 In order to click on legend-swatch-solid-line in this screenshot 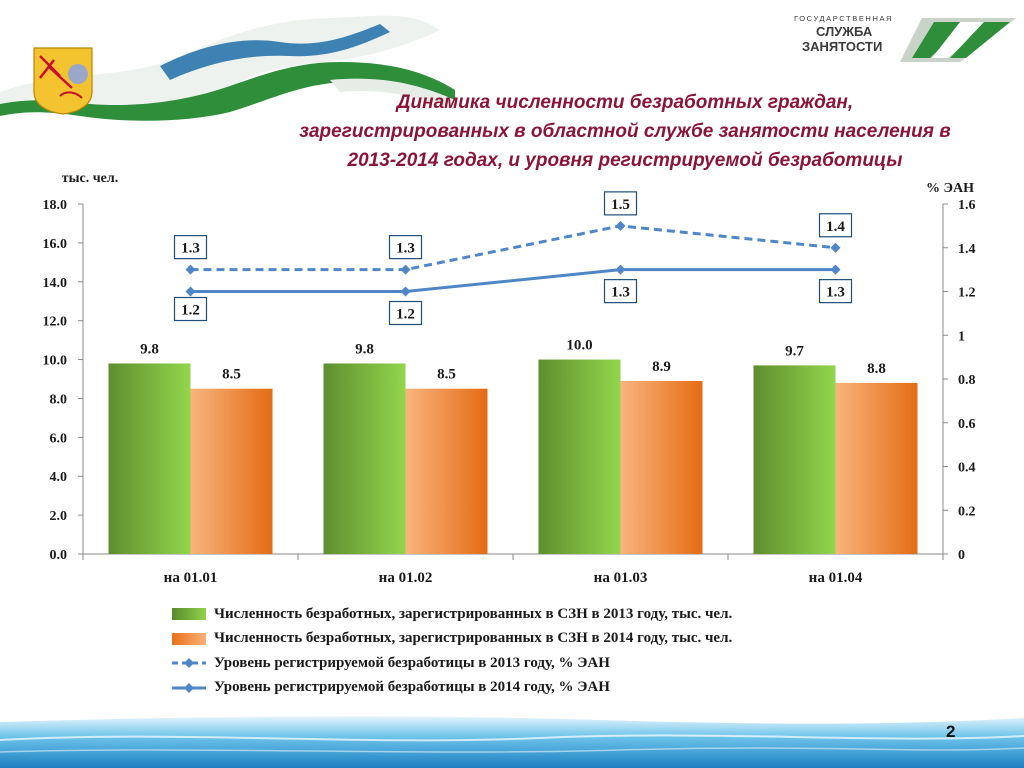, I will do `click(189, 687)`.